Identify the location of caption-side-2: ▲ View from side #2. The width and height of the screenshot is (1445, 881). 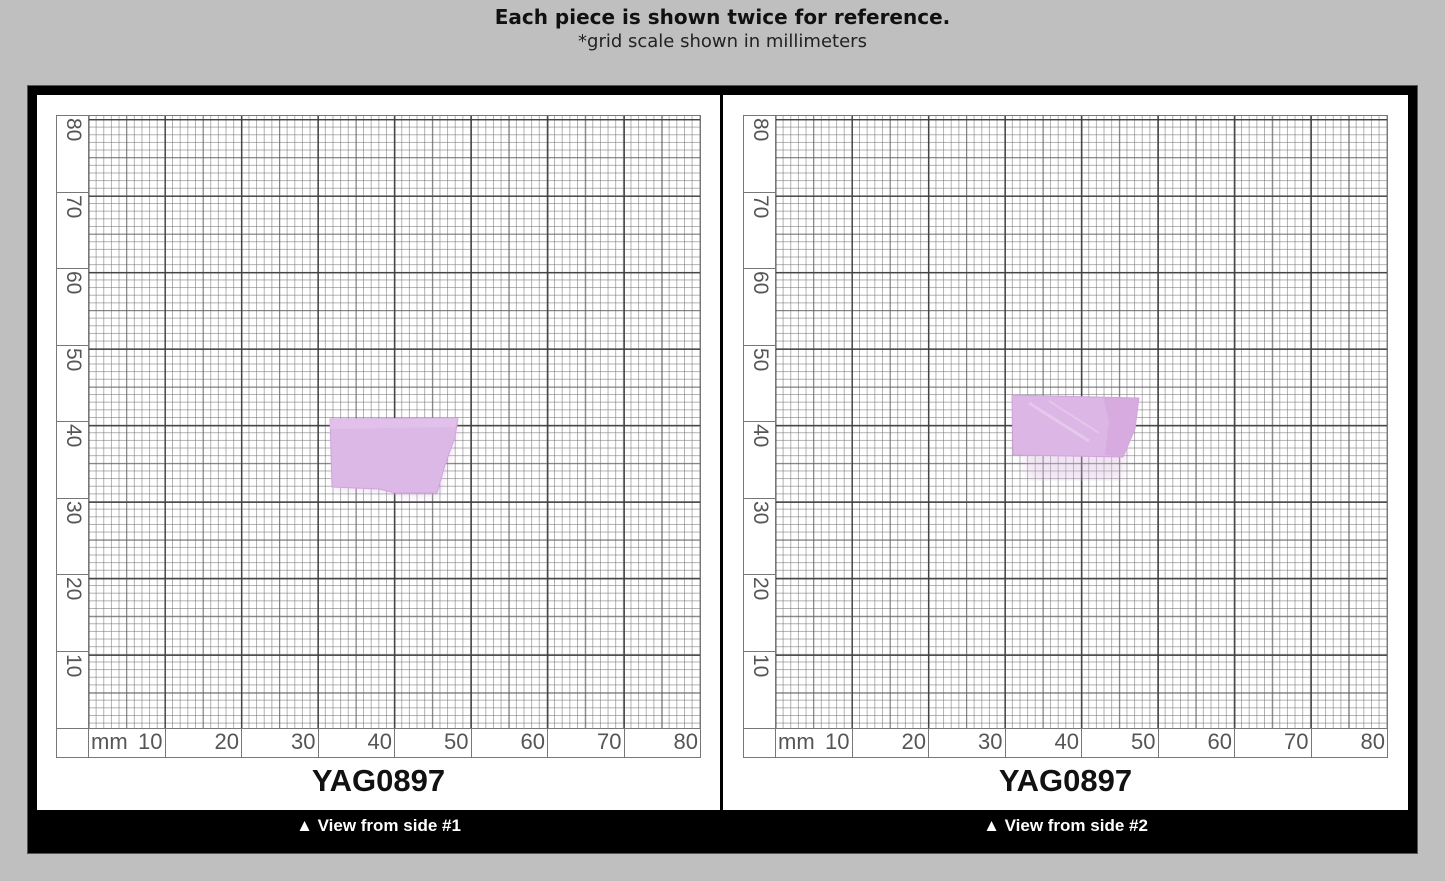
(1065, 825).